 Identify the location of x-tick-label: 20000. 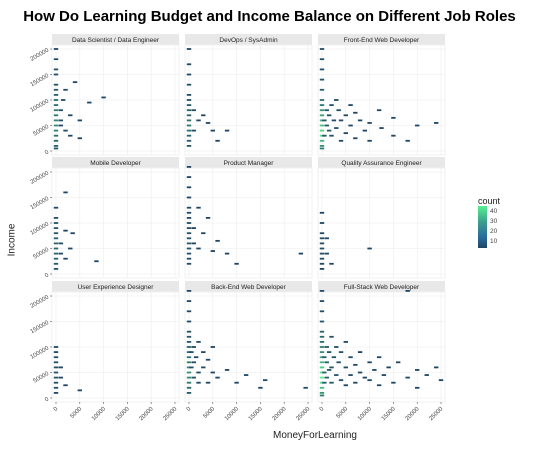
(413, 414).